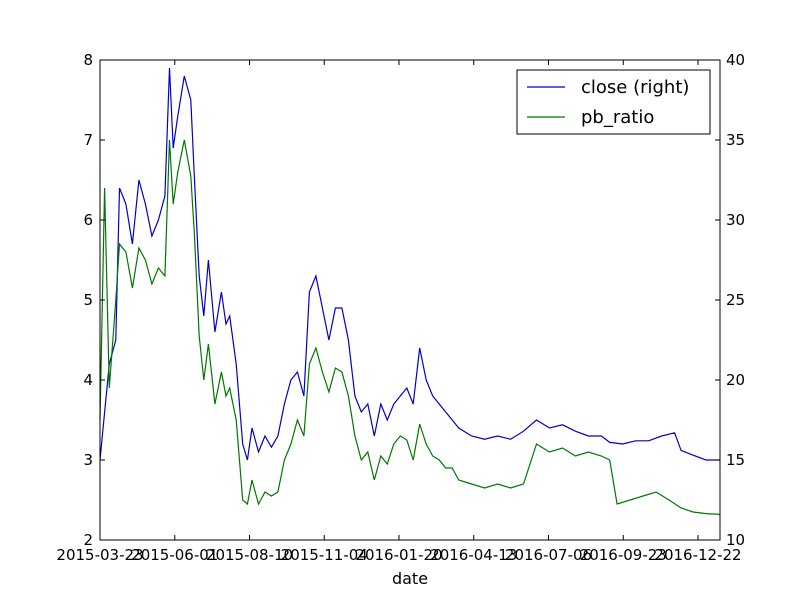 The width and height of the screenshot is (800, 600). Describe the element at coordinates (88, 60) in the screenshot. I see `y-left-tick-label: 8` at that location.